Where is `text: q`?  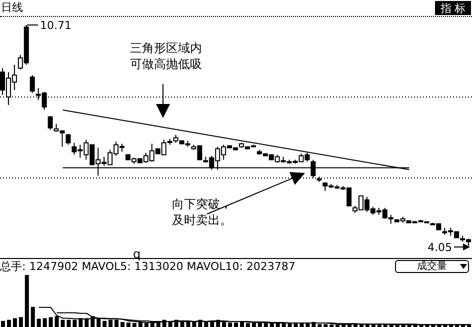 text: q is located at coordinates (137, 254).